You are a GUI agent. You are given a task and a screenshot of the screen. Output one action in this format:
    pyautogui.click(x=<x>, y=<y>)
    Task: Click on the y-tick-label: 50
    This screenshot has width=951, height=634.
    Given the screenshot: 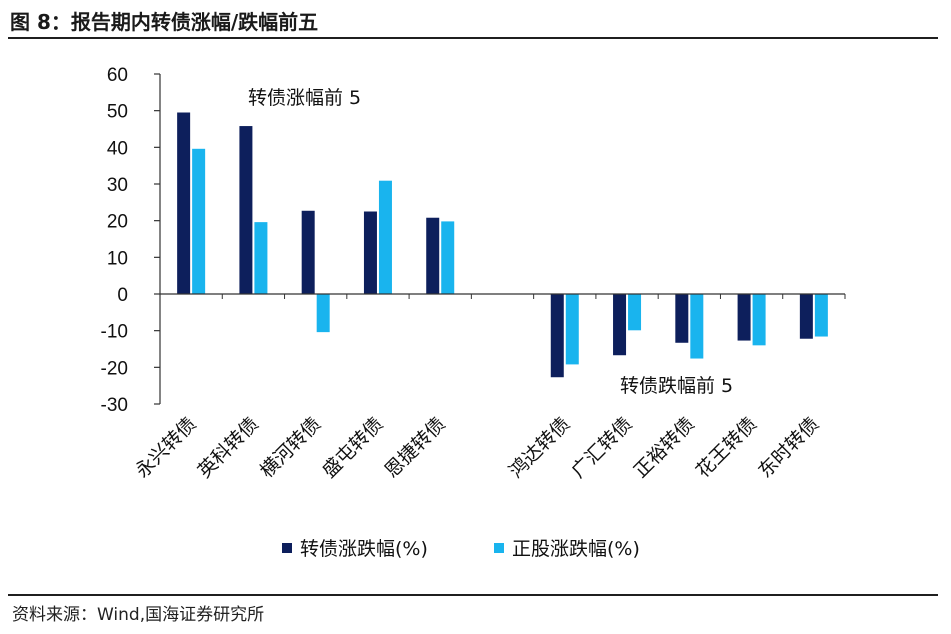 What is the action you would take?
    pyautogui.click(x=117, y=112)
    